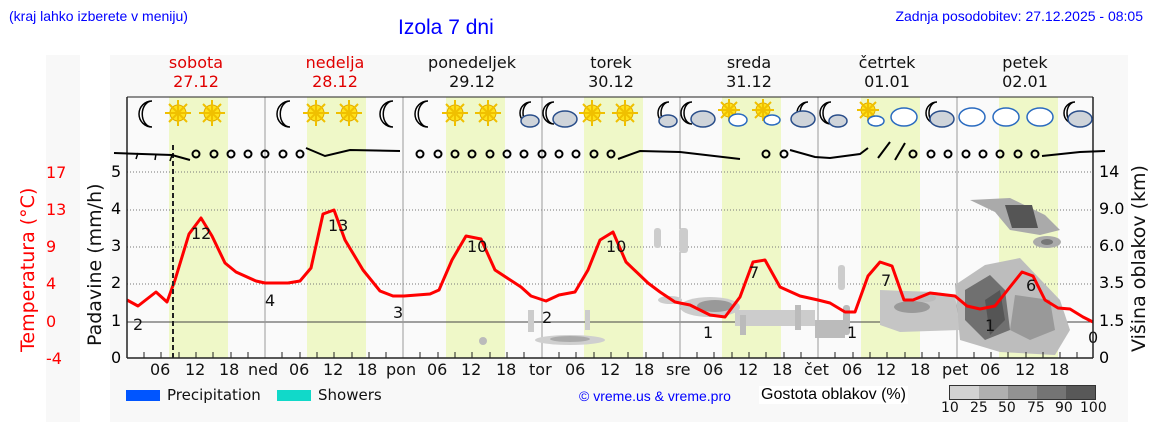 This screenshot has width=1152, height=443. Describe the element at coordinates (201, 233) in the screenshot. I see `temp-label: 12` at that location.